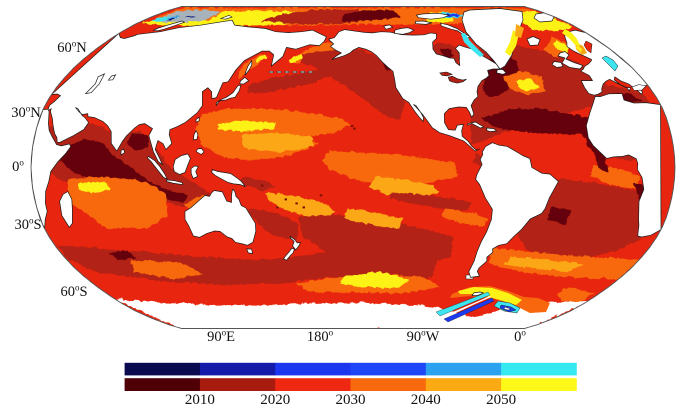 This screenshot has width=686, height=410. Describe the element at coordinates (320, 337) in the screenshot. I see `svg-text: 180o` at that location.